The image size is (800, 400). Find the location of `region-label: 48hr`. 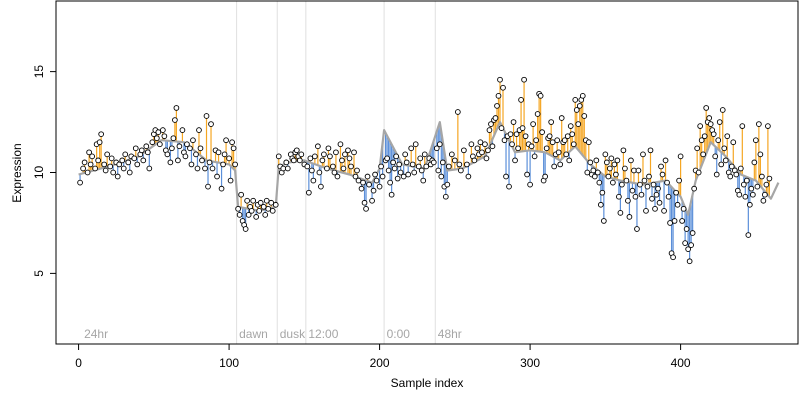

region-label: 48hr is located at coordinates (450, 334).